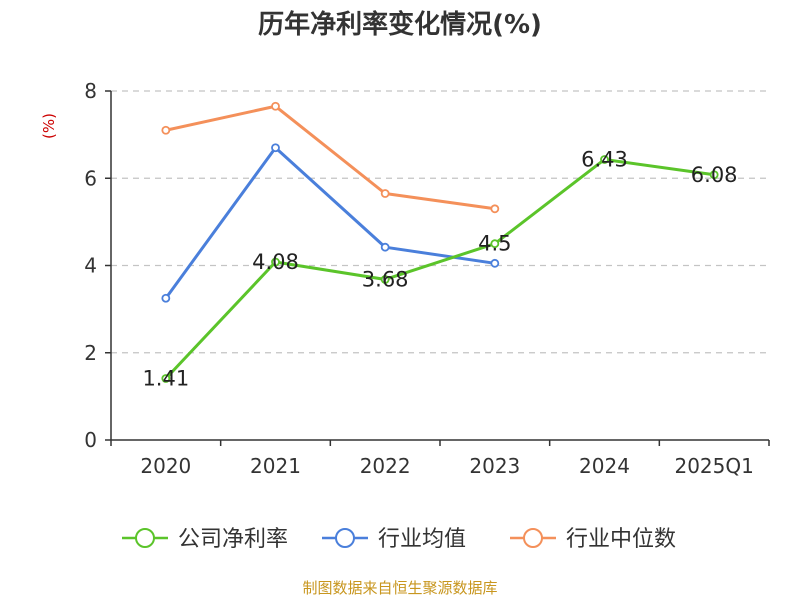  What do you see at coordinates (385, 247) in the screenshot?
I see `series-1-point-2022` at bounding box center [385, 247].